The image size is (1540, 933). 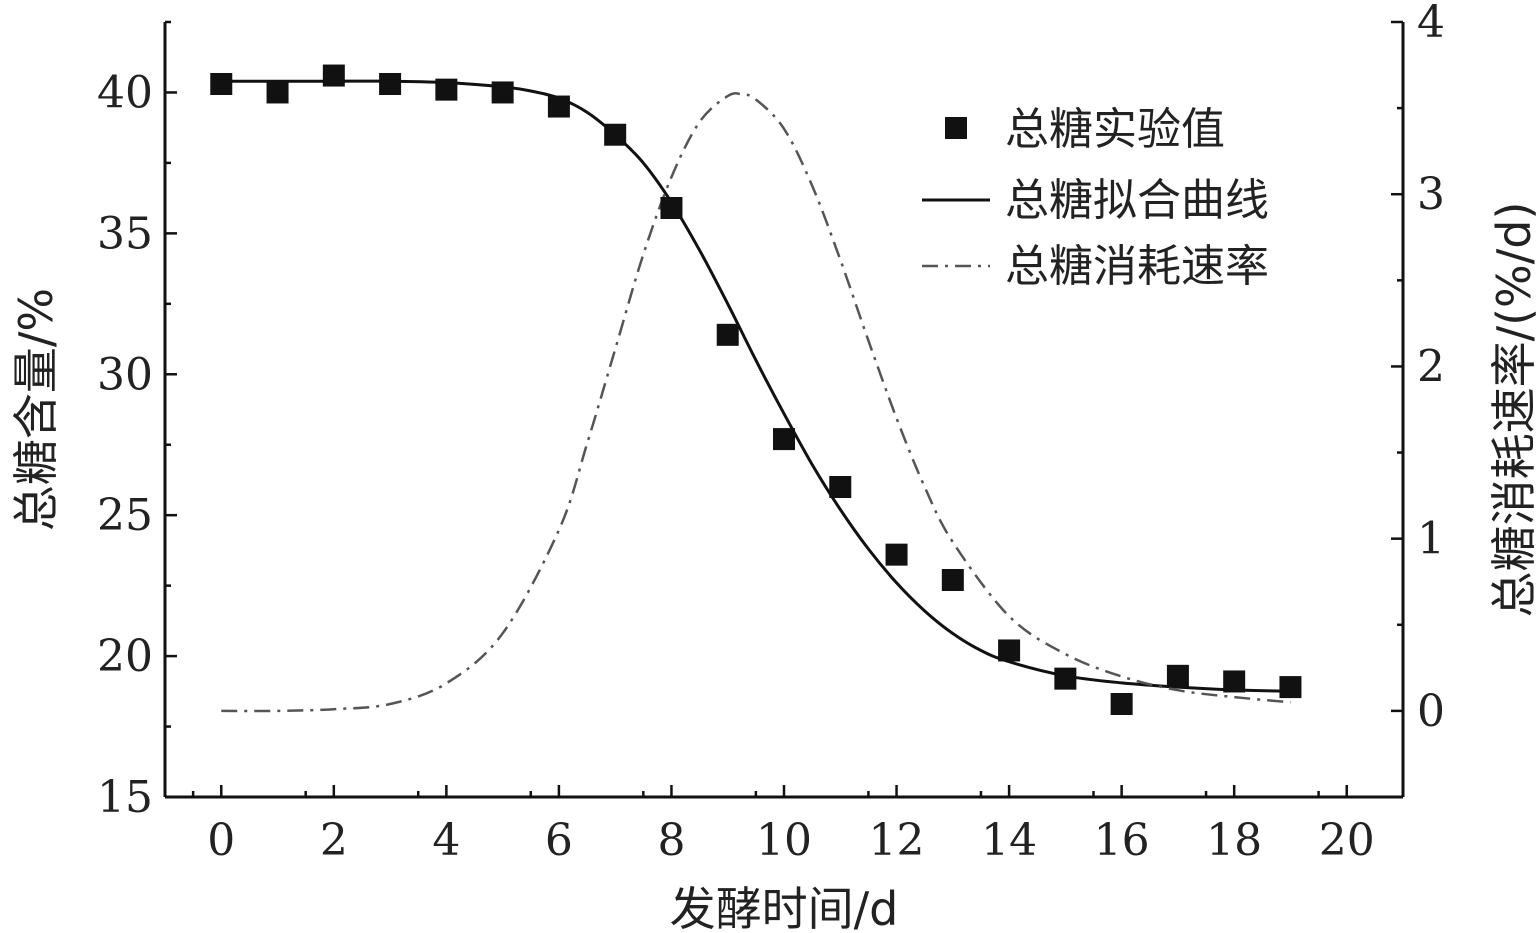 I want to click on x-tick-label: 2, so click(x=334, y=840).